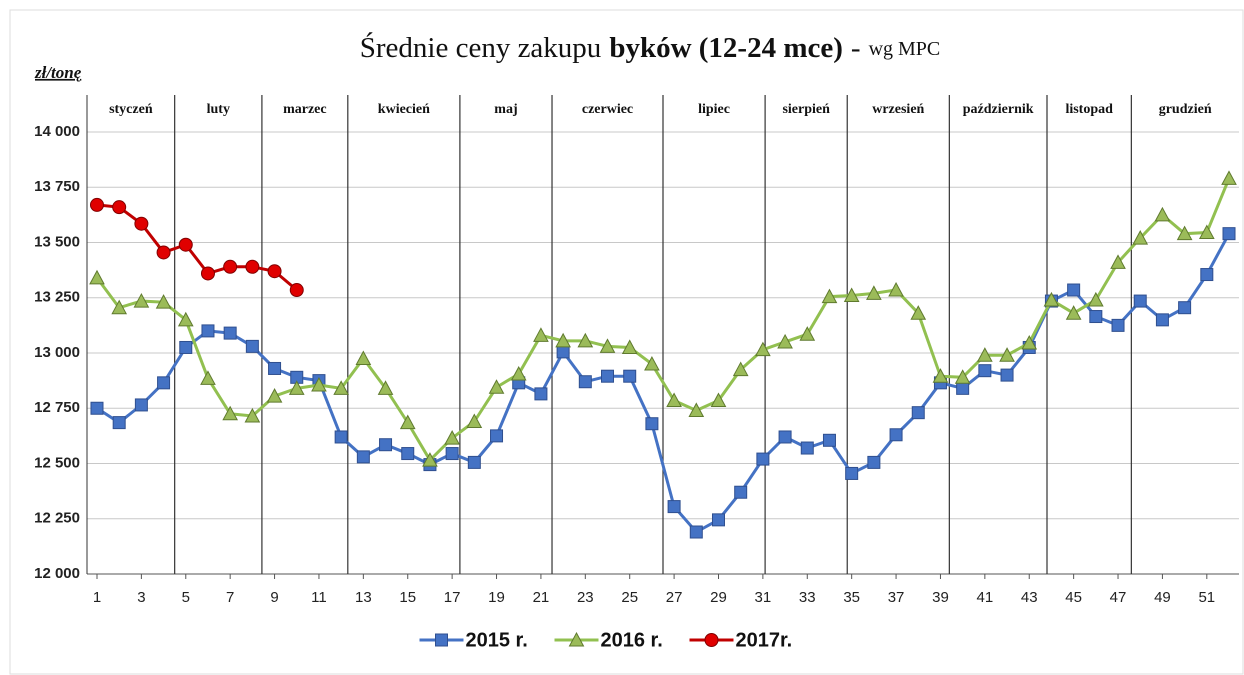  What do you see at coordinates (363, 597) in the screenshot?
I see `x-tick-label: 13` at bounding box center [363, 597].